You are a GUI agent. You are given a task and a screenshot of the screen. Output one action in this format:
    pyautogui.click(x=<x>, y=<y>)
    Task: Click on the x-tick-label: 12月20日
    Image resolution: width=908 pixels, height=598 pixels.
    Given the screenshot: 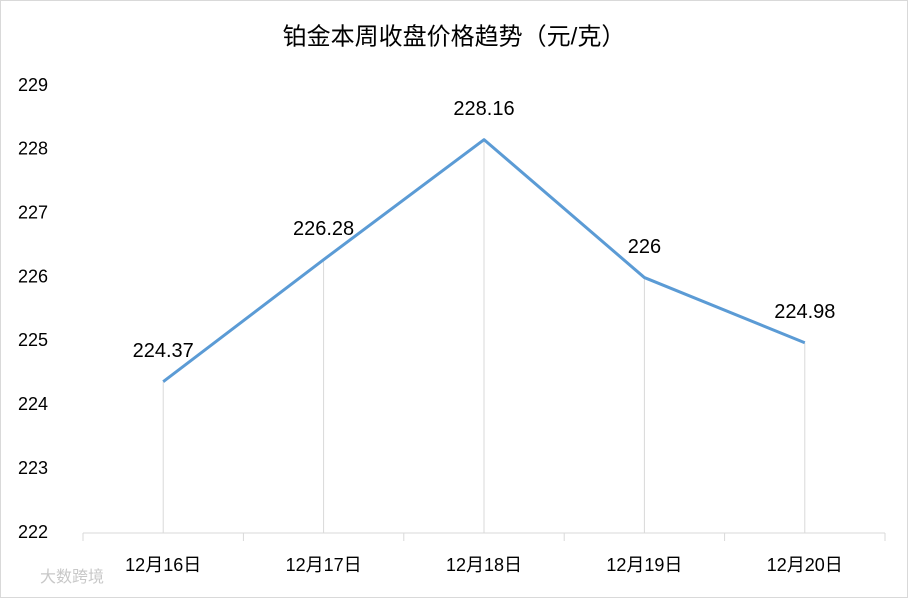 What is the action you would take?
    pyautogui.click(x=805, y=565)
    